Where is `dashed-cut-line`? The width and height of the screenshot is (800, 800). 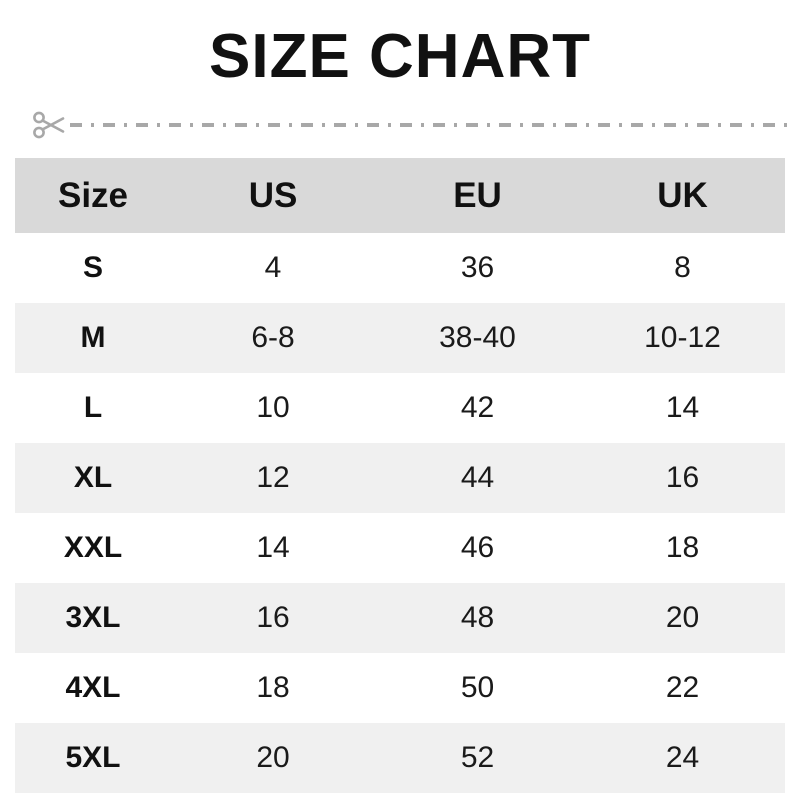 dashed-cut-line is located at coordinates (430, 125).